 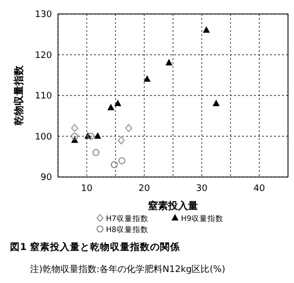 What do you see at coordinates (173, 206) in the screenshot?
I see `x-axis-title: 窒素投入量` at bounding box center [173, 206].